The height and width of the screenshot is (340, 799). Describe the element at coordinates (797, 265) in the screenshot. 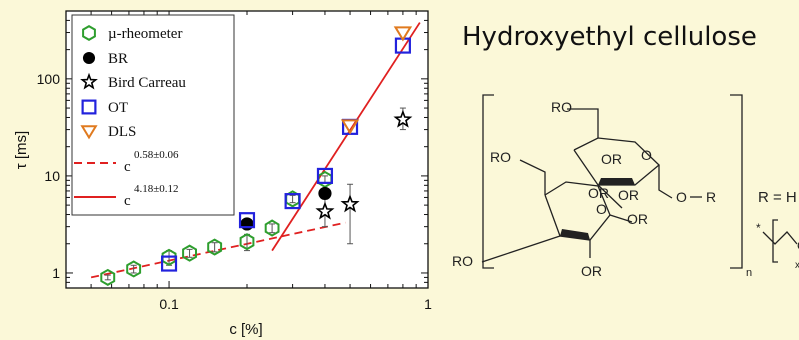

I see `x-subscript: x` at that location.